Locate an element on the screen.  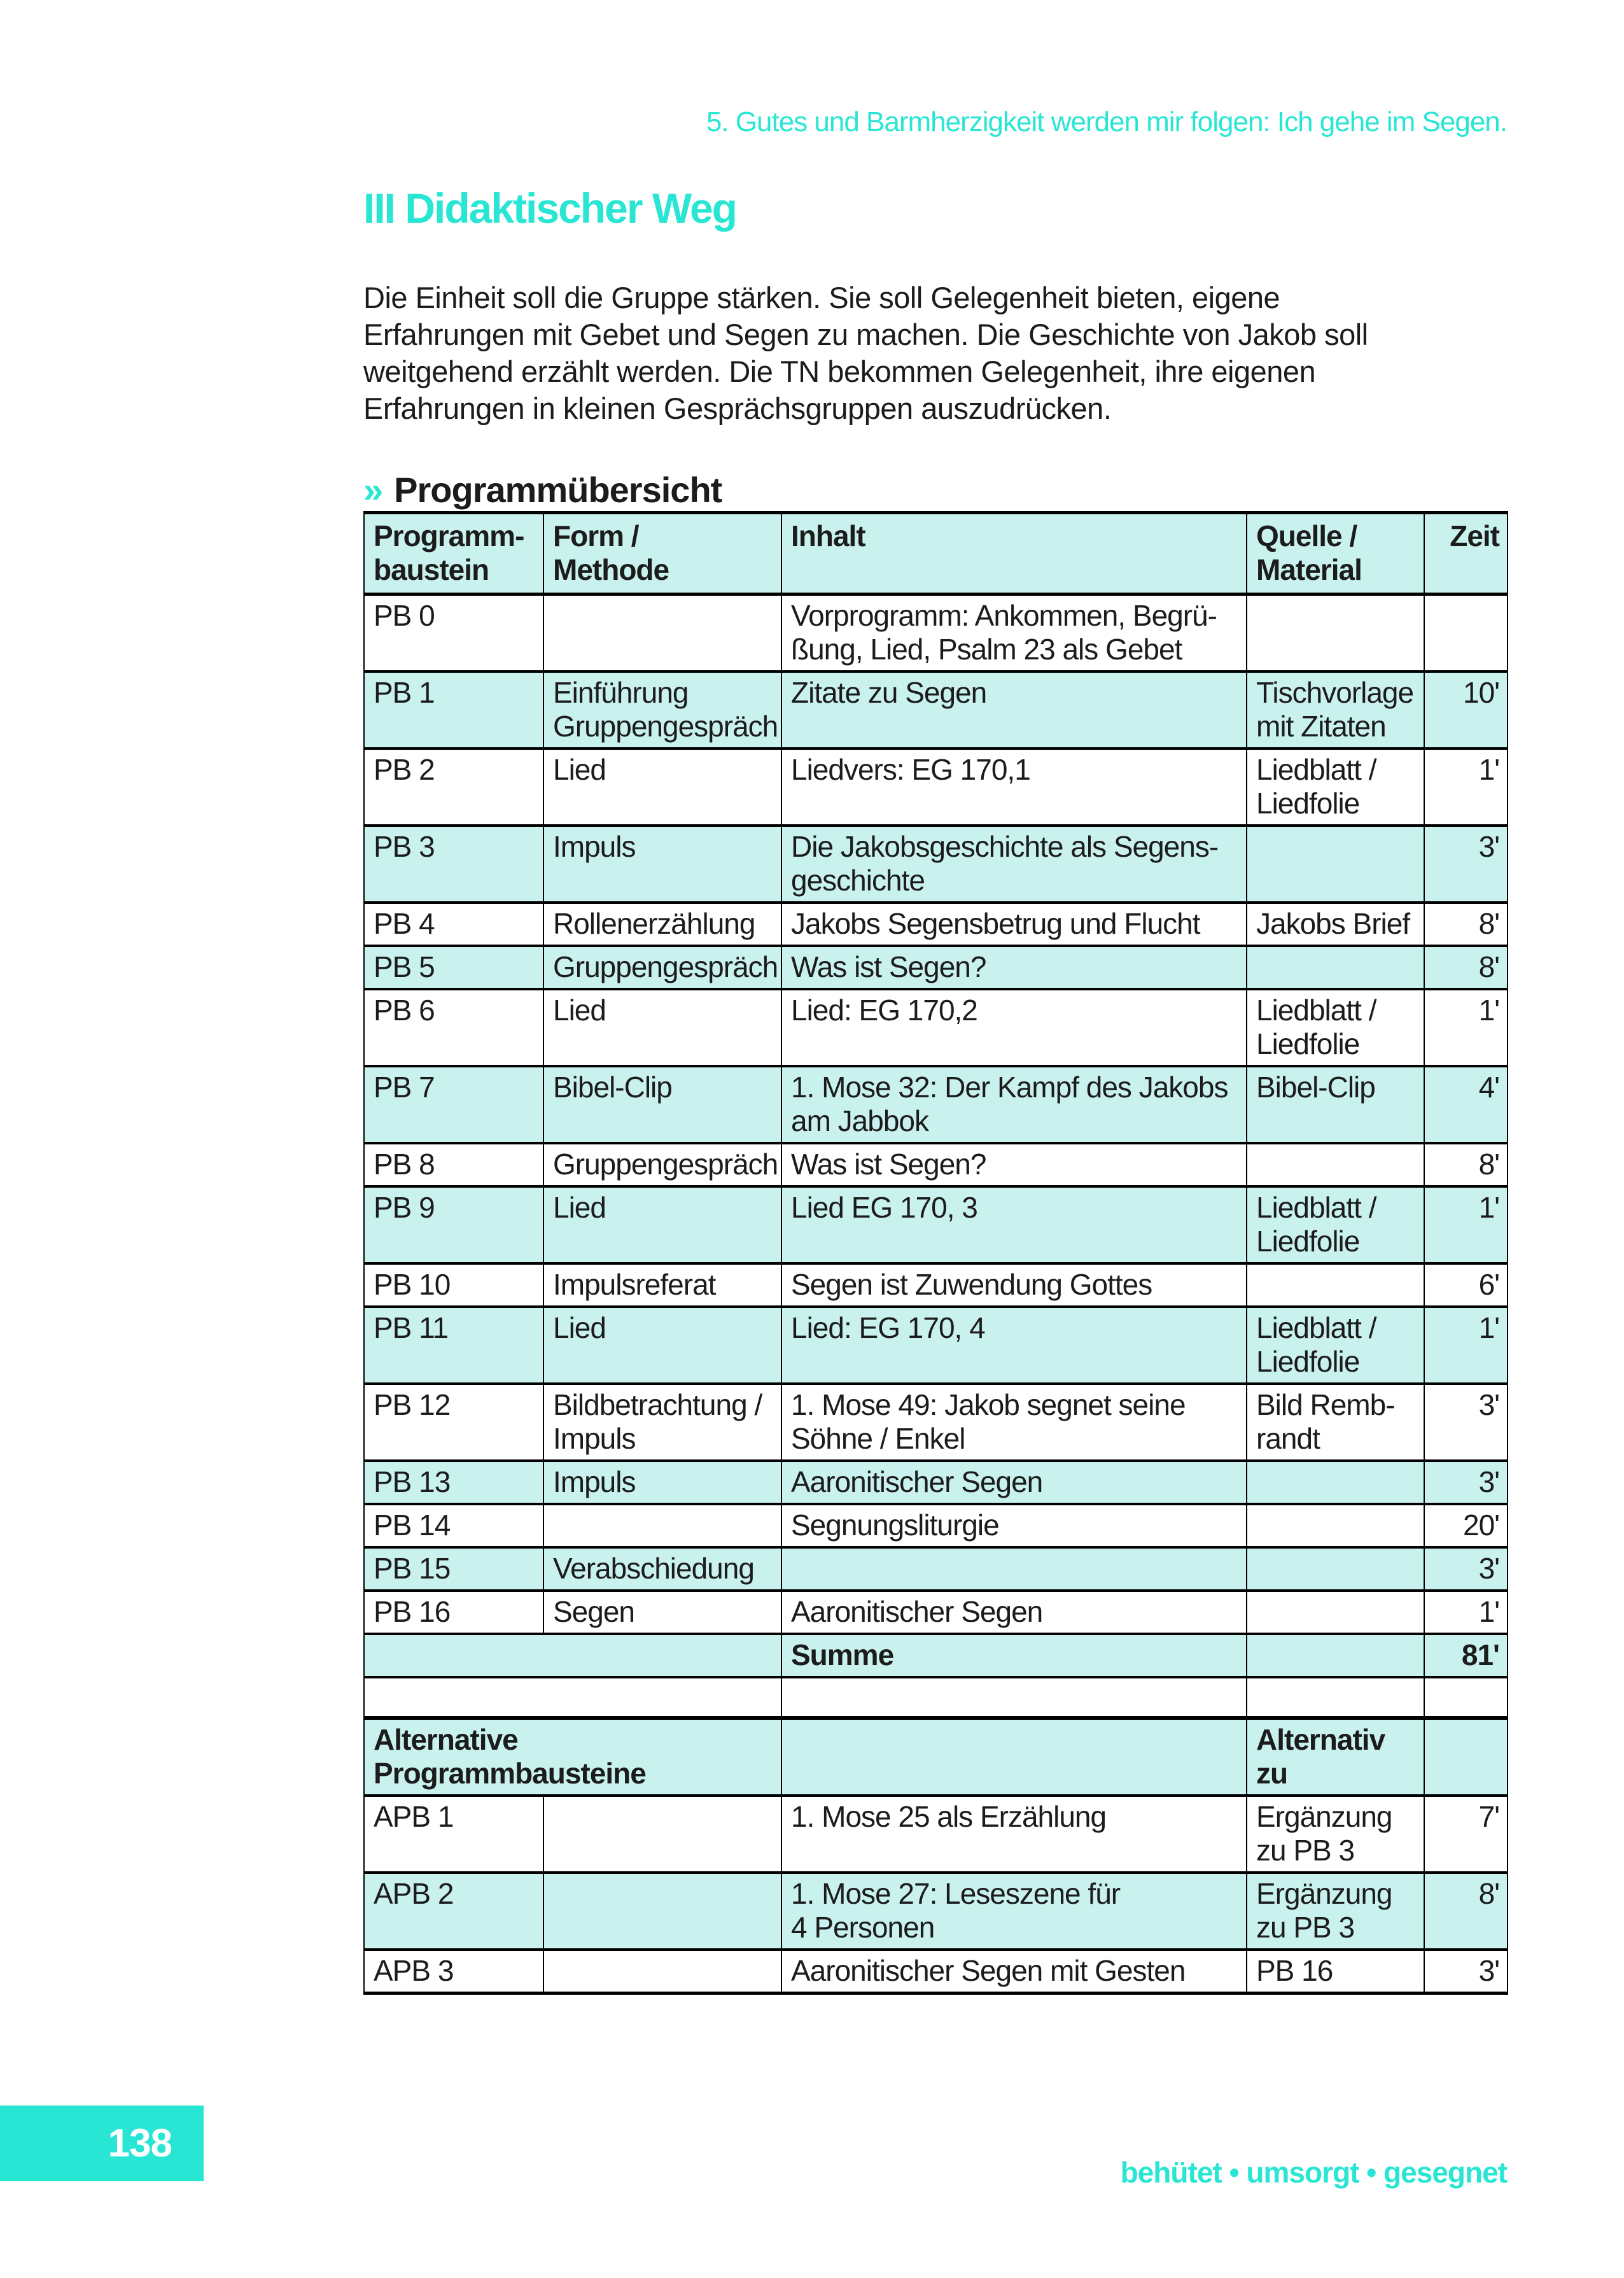
cell-inhalt: Aaronitischer Segen mit Gesten is located at coordinates (1014, 1970).